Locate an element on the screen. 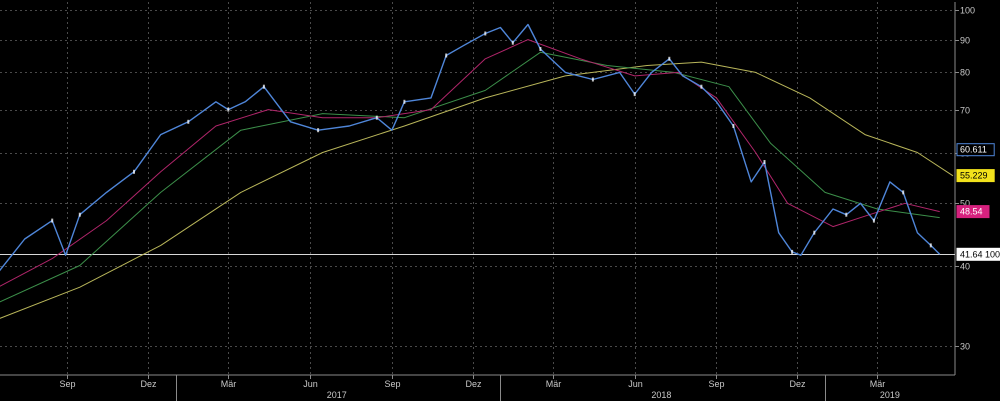  value-tag-label: 60.611 is located at coordinates (973, 150).